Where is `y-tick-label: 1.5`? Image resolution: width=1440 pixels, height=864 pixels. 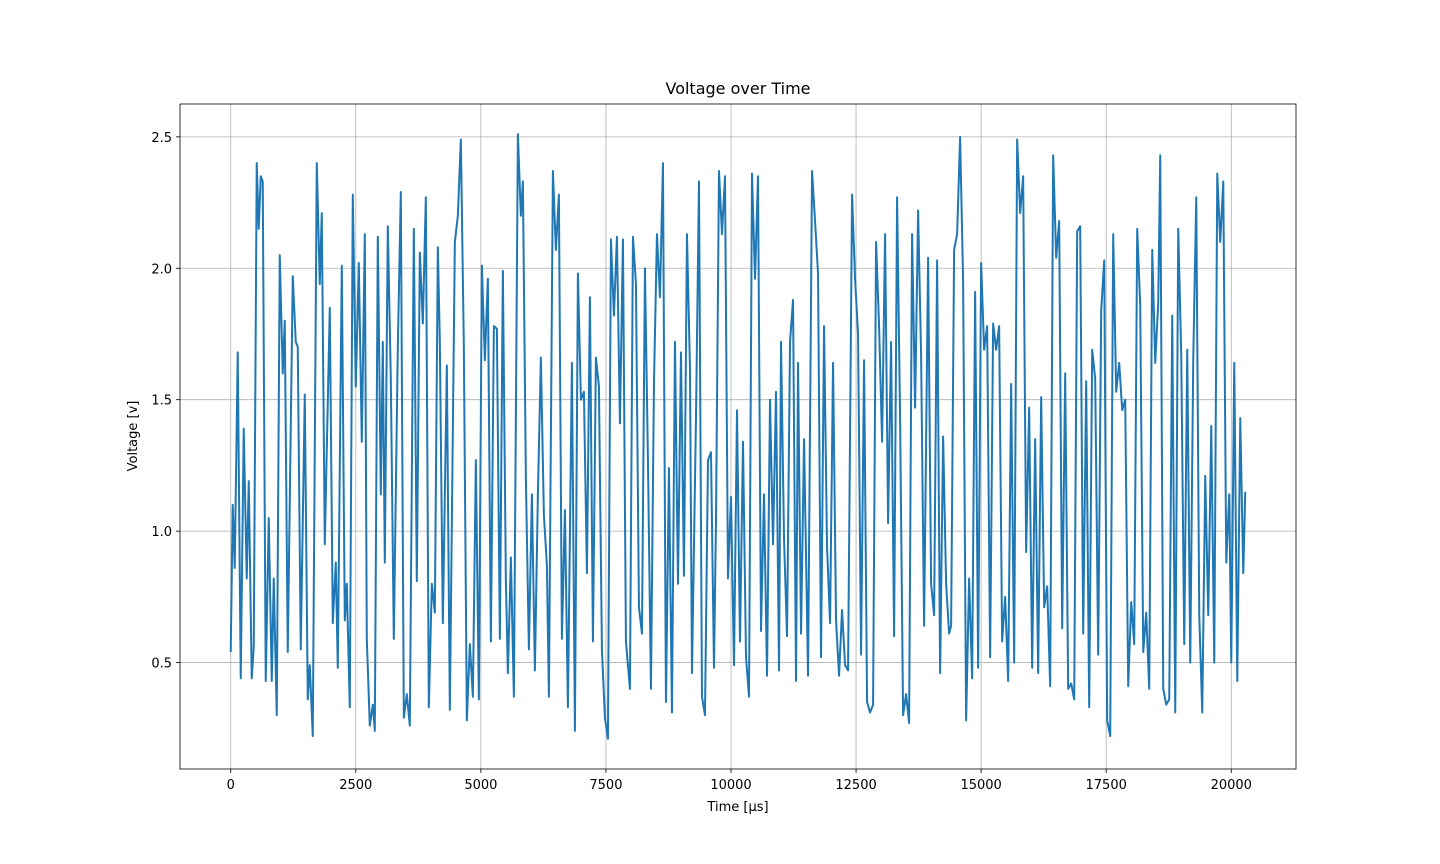 y-tick-label: 1.5 is located at coordinates (161, 401).